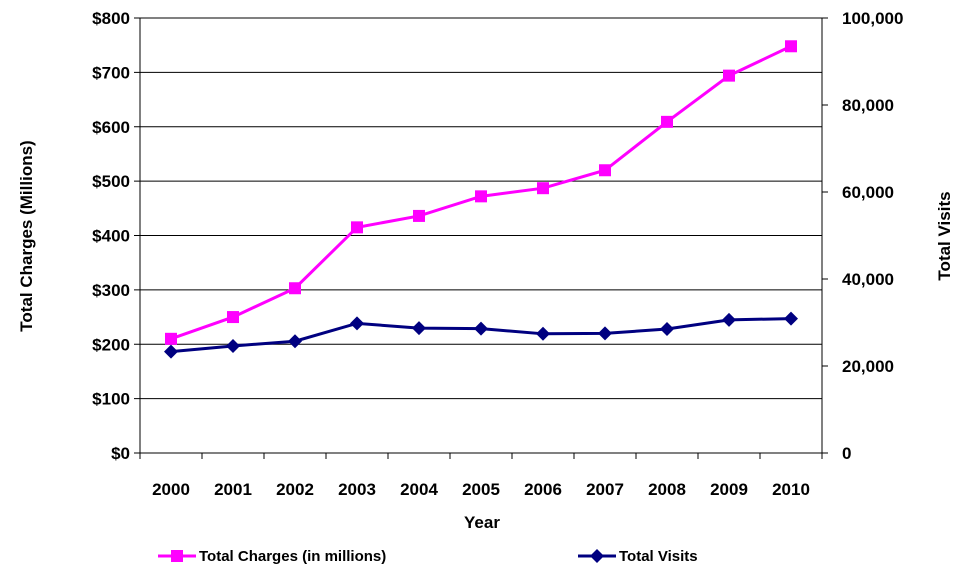  What do you see at coordinates (357, 489) in the screenshot?
I see `x-tick-label: 2003` at bounding box center [357, 489].